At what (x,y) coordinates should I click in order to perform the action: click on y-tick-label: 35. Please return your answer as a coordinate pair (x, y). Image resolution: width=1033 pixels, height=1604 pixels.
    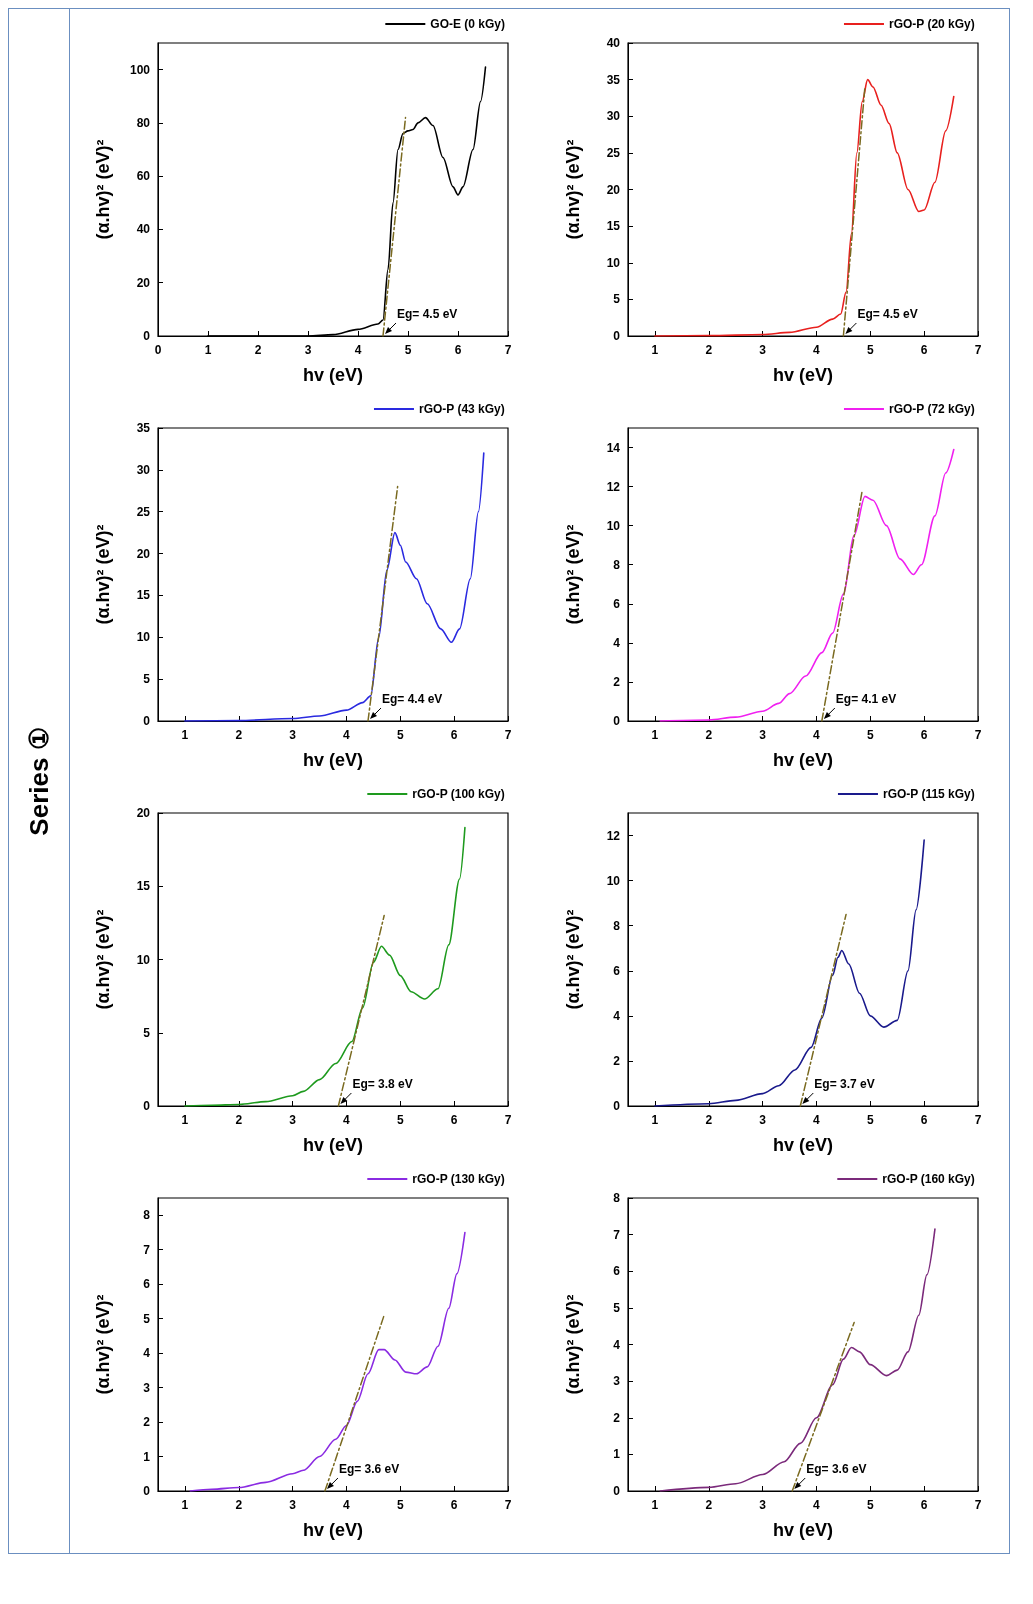
    Looking at the image, I should click on (143, 428).